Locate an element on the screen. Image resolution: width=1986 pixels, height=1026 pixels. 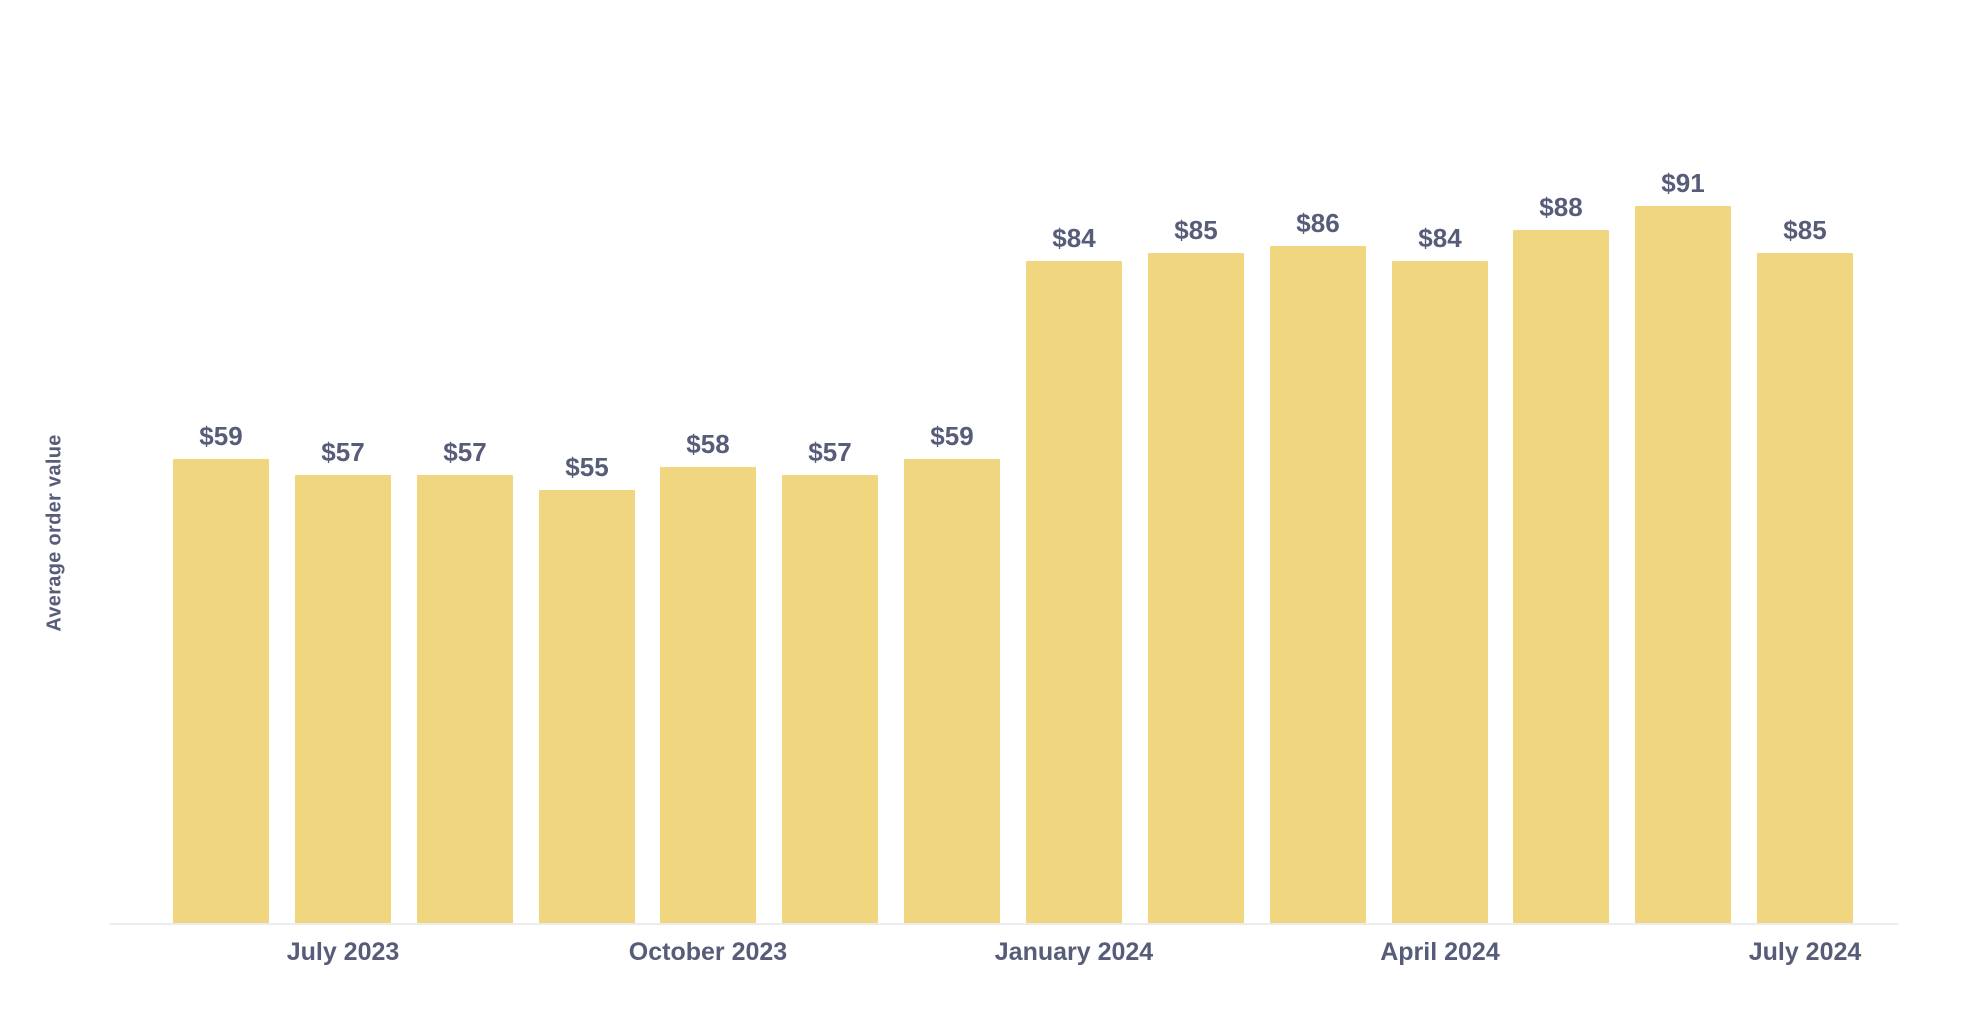
x-axis-tick-label: October 2023 is located at coordinates (708, 952).